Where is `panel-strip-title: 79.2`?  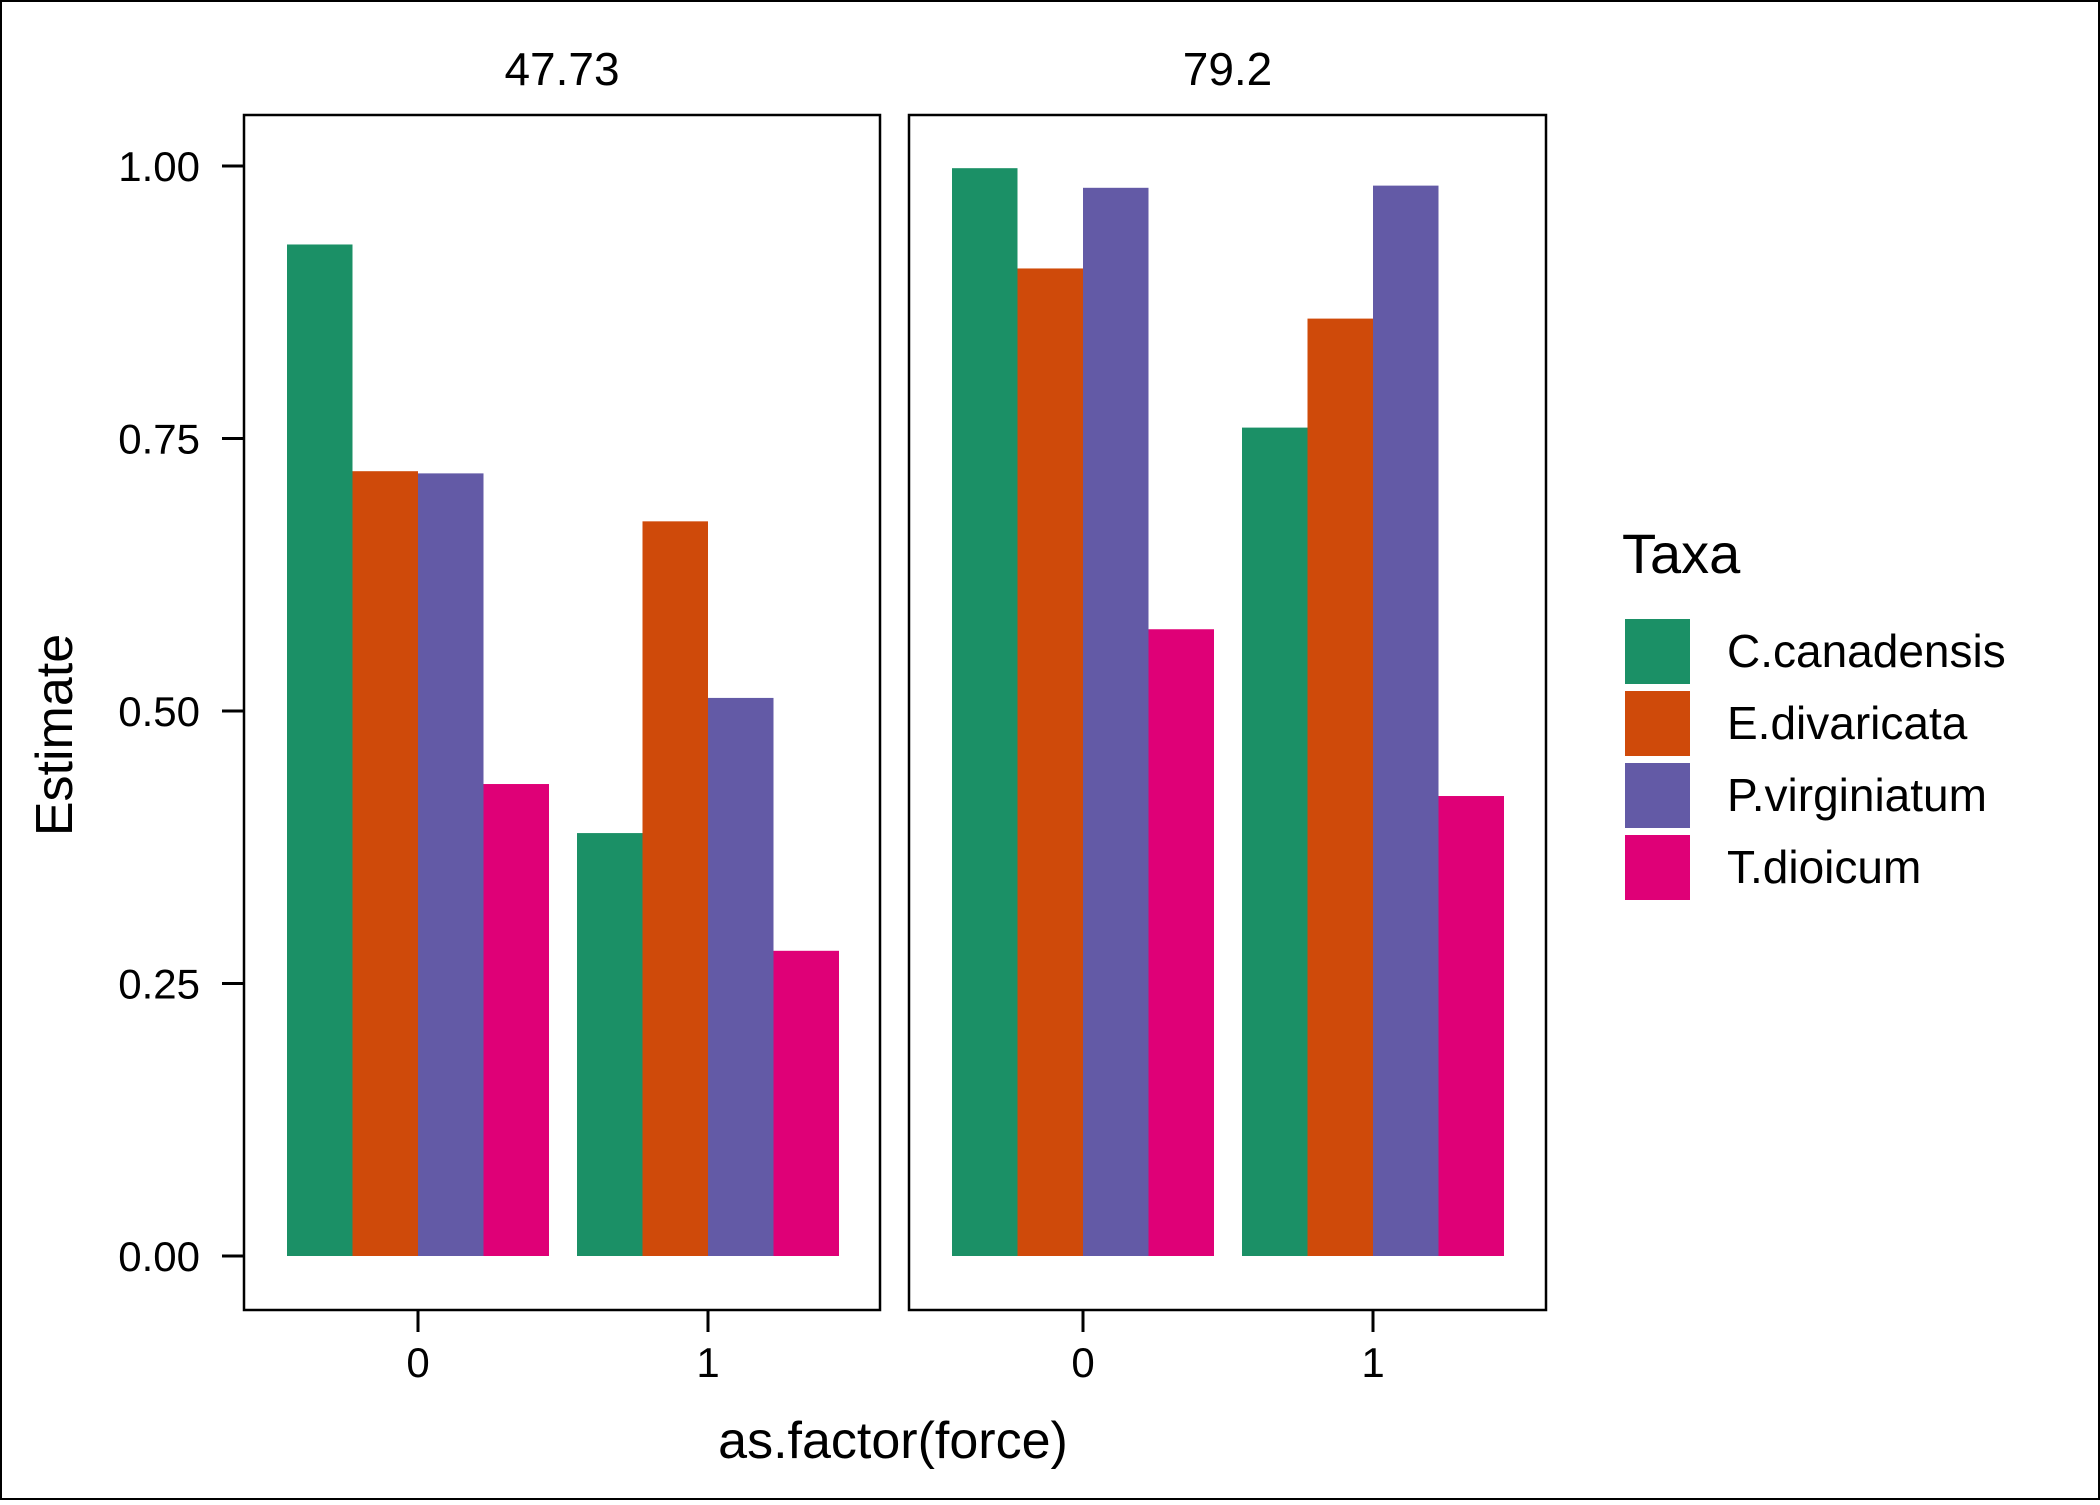 panel-strip-title: 79.2 is located at coordinates (1228, 69).